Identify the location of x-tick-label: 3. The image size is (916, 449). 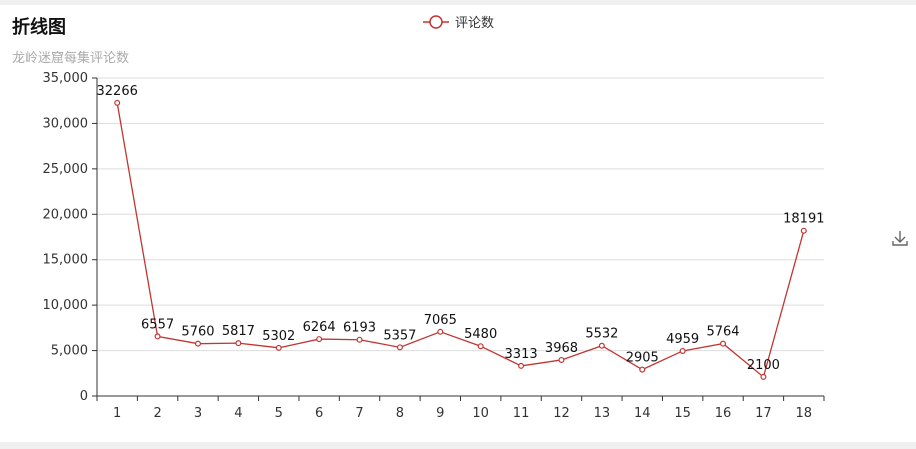
(198, 413).